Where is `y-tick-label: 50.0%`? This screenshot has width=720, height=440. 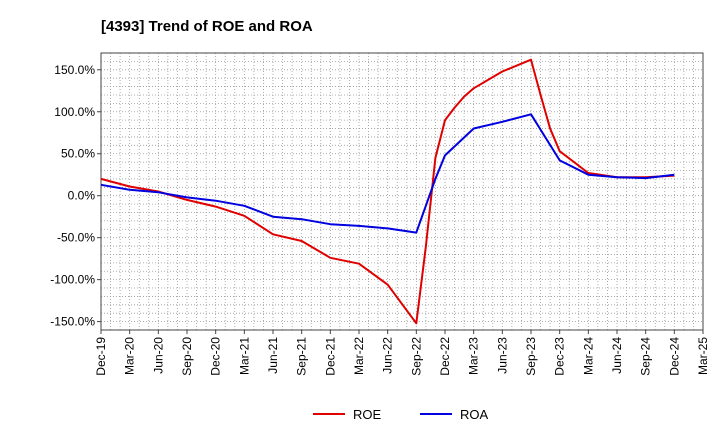 y-tick-label: 50.0% is located at coordinates (78, 154).